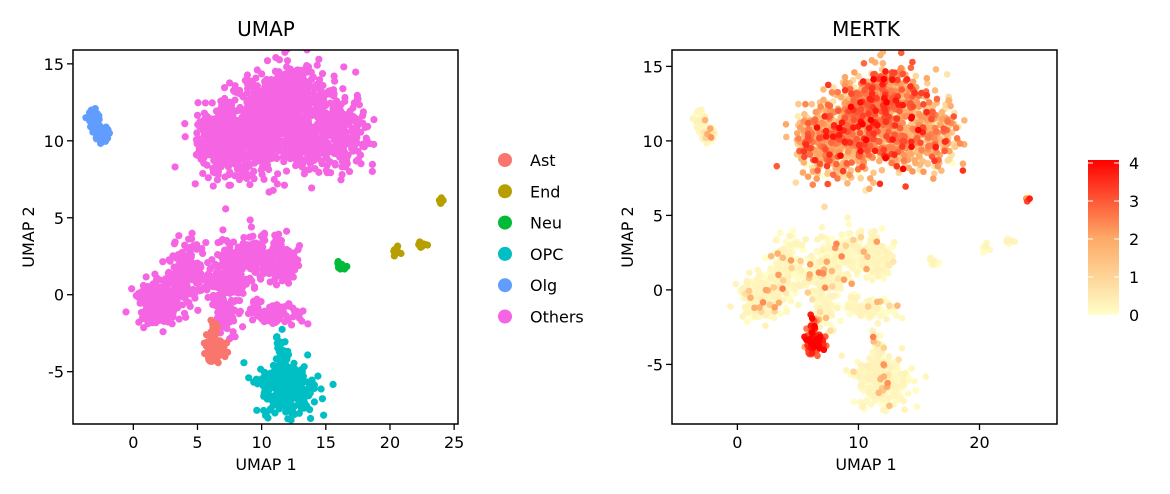 The image size is (1170, 494). What do you see at coordinates (266, 29) in the screenshot?
I see `left-title: UMAP` at bounding box center [266, 29].